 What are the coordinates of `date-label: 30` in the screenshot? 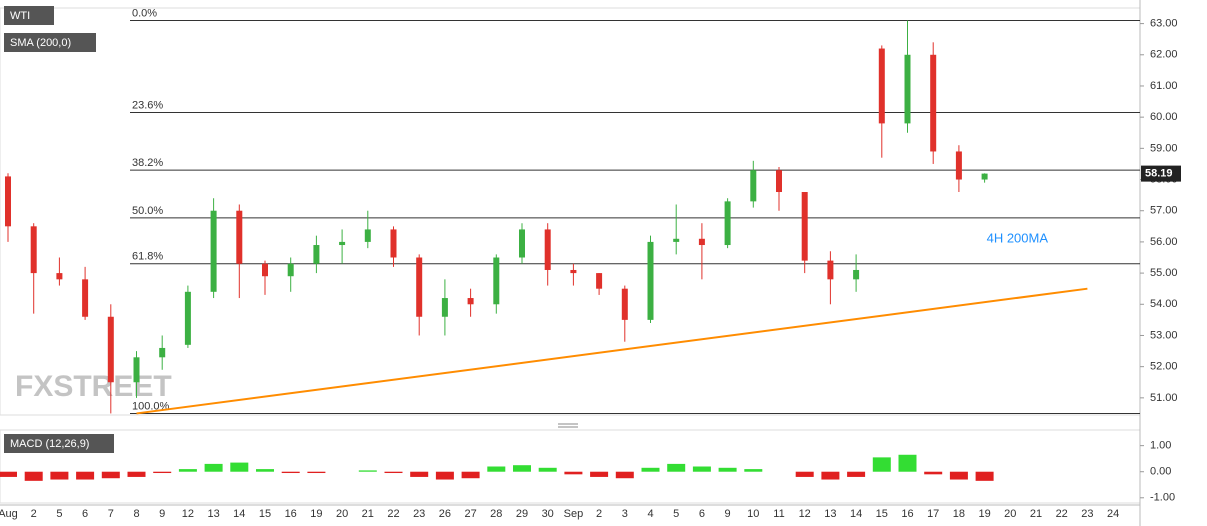 It's located at (548, 514).